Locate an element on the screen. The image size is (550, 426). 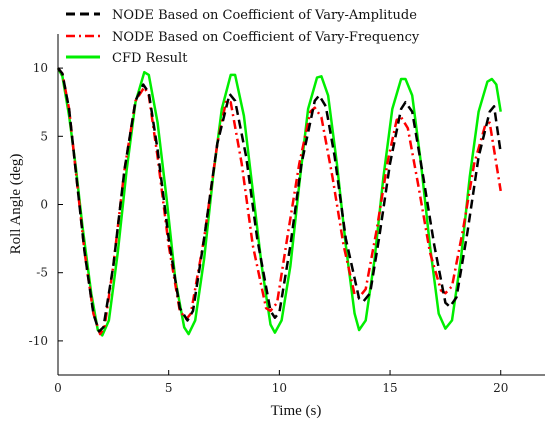
legend-entry-cfd: CFD Result is located at coordinates (127, 58).